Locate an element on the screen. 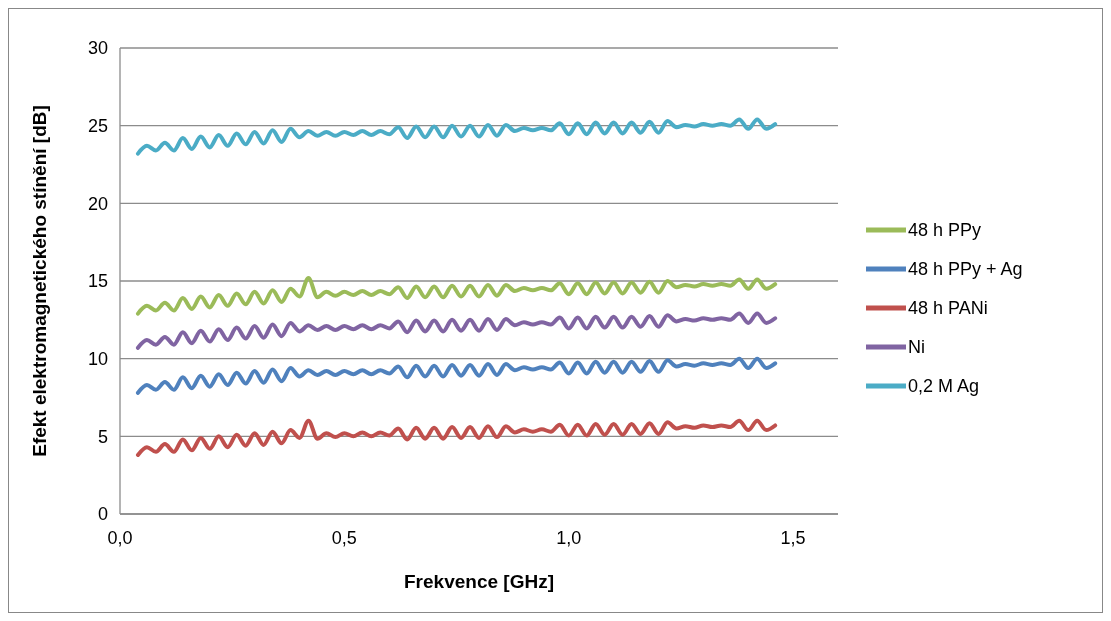  y-axis-title: Efekt elektromagnetického stínění [dB] is located at coordinates (39, 281).